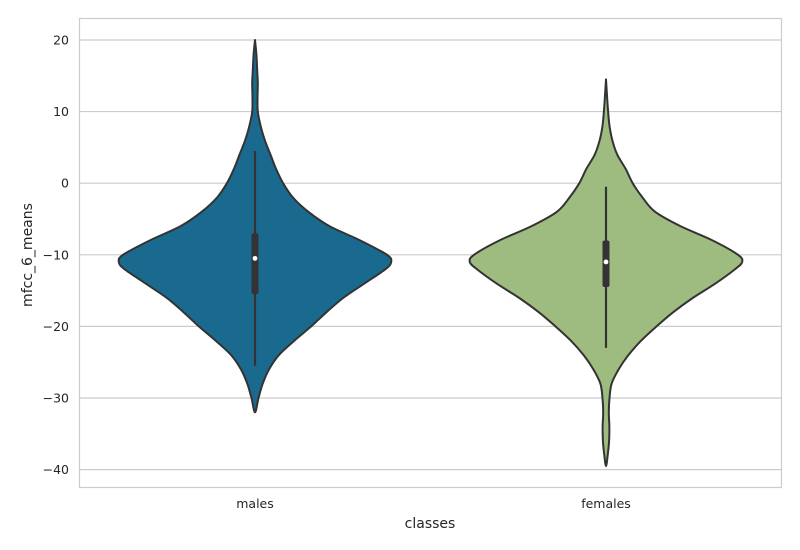  What do you see at coordinates (433, 503) in the screenshot?
I see `x-tick-labels: males females` at bounding box center [433, 503].